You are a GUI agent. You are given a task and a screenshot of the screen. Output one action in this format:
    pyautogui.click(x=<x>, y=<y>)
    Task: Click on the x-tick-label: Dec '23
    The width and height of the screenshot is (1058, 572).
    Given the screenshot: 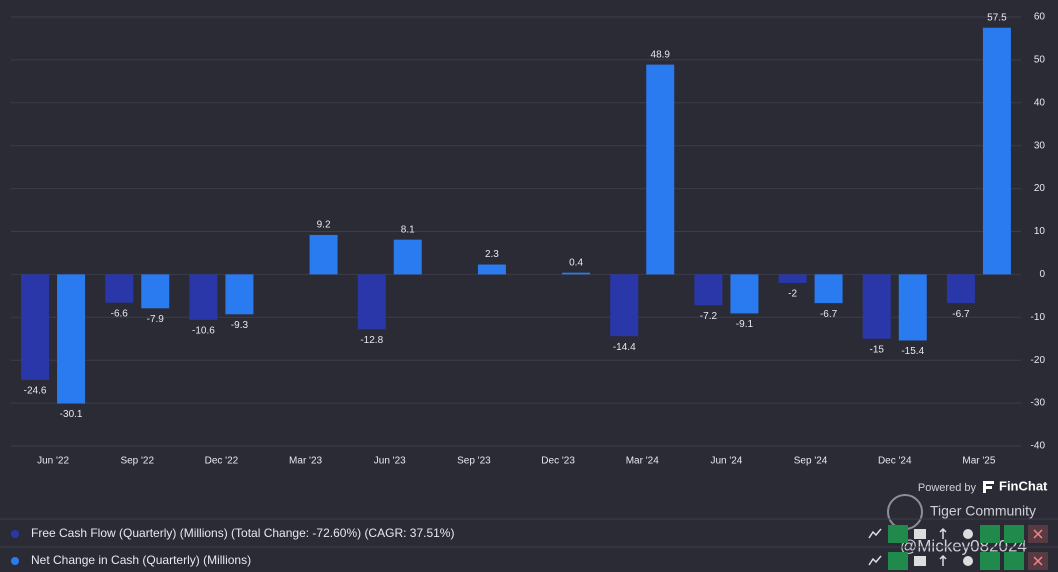 What is the action you would take?
    pyautogui.click(x=558, y=461)
    